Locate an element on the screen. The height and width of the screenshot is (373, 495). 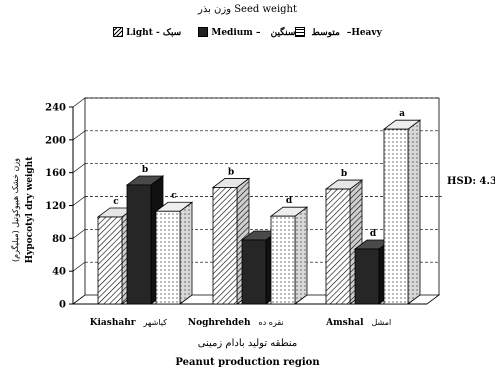
significance-letter: a is located at coordinates (402, 114).